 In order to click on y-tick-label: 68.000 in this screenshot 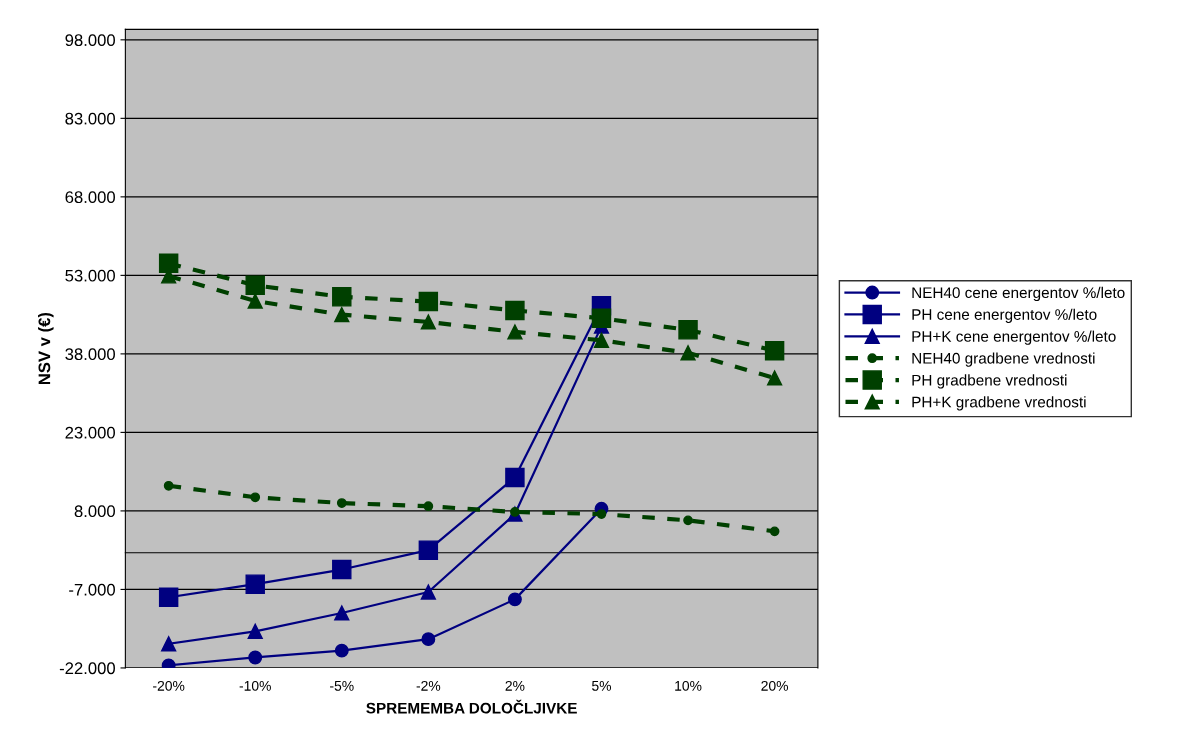, I will do `click(90, 197)`.